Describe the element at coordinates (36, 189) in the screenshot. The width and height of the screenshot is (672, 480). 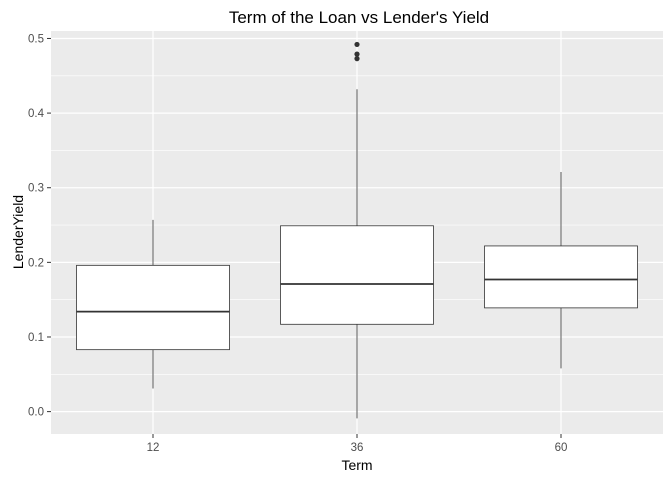
I see `y-tick-label: 0.3` at that location.